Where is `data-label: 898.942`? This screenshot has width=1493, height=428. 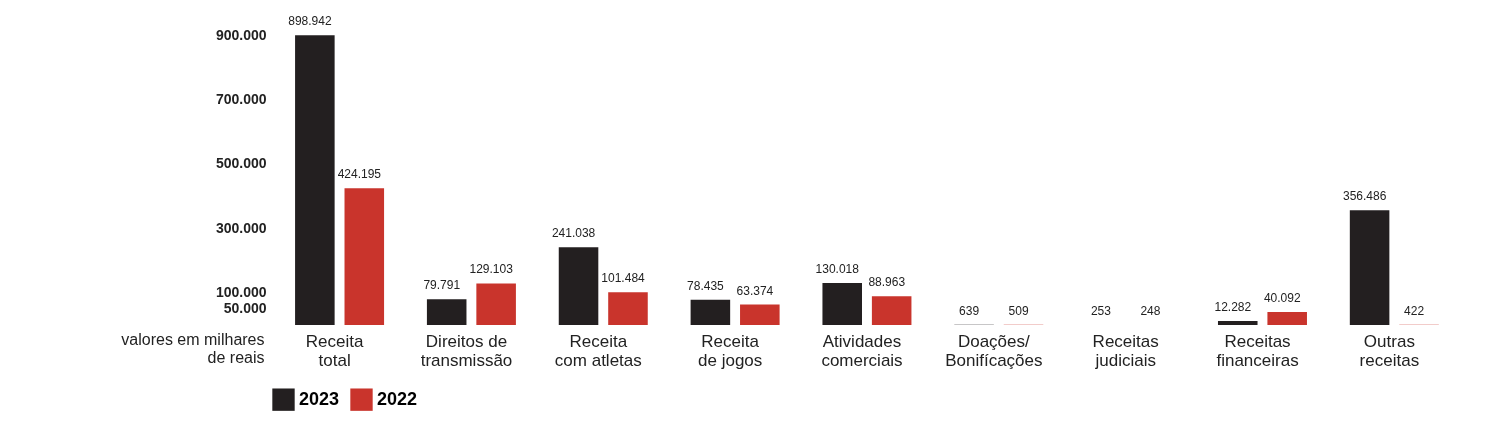
data-label: 898.942 is located at coordinates (310, 21).